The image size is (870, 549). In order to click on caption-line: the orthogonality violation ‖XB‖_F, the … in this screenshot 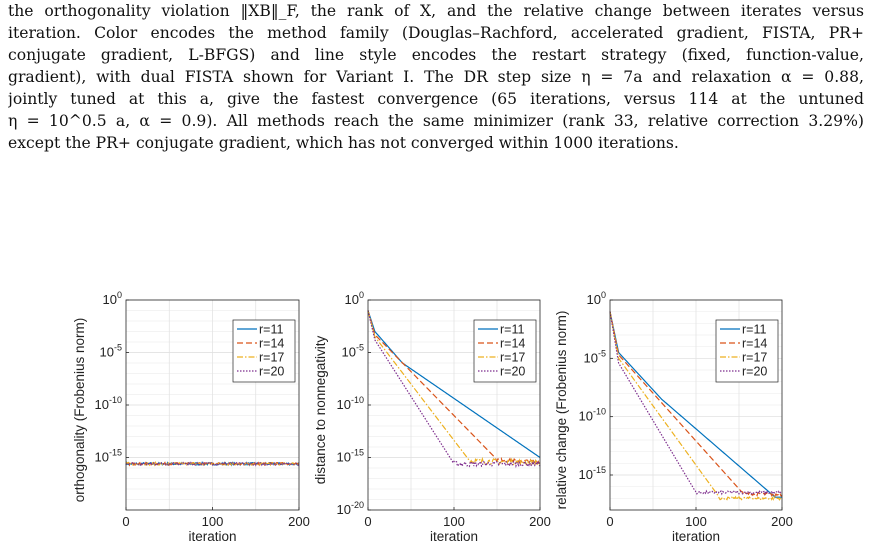, I will do `click(436, 11)`.